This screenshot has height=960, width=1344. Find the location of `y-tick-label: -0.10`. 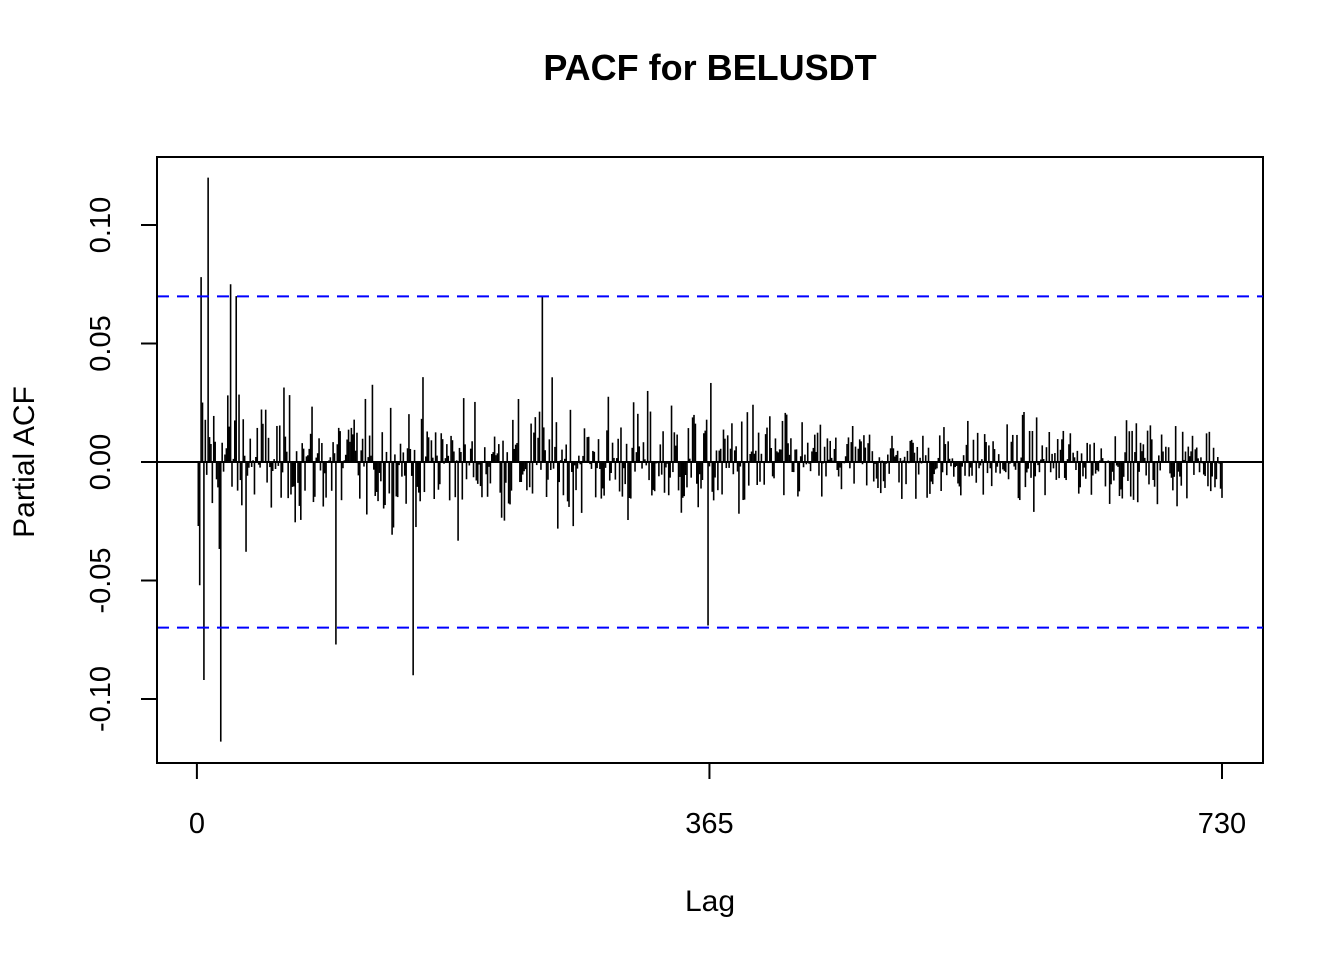

y-tick-label: -0.10 is located at coordinates (101, 699).